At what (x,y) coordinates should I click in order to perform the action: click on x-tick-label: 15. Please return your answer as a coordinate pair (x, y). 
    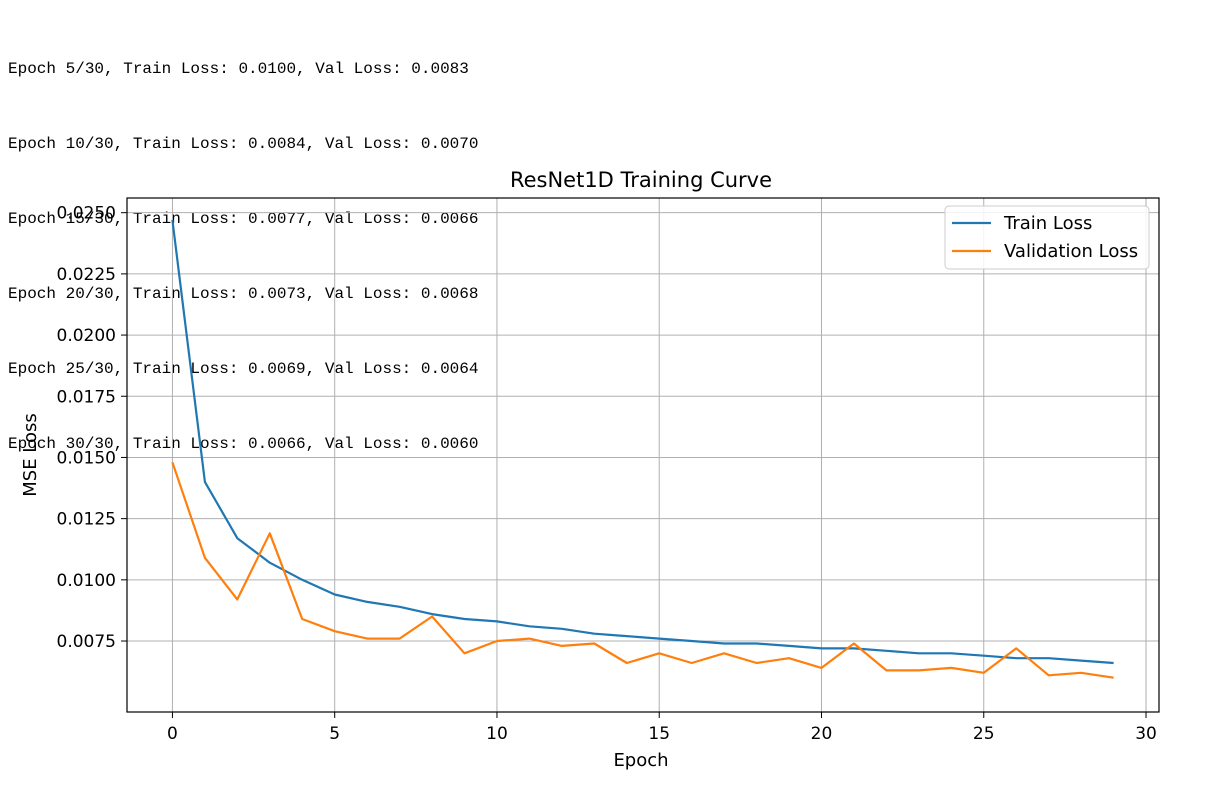
    Looking at the image, I should click on (659, 734).